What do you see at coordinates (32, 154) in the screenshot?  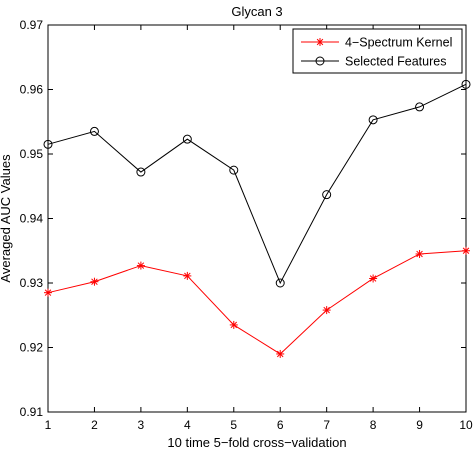 I see `y-tick-label: 0.95` at bounding box center [32, 154].